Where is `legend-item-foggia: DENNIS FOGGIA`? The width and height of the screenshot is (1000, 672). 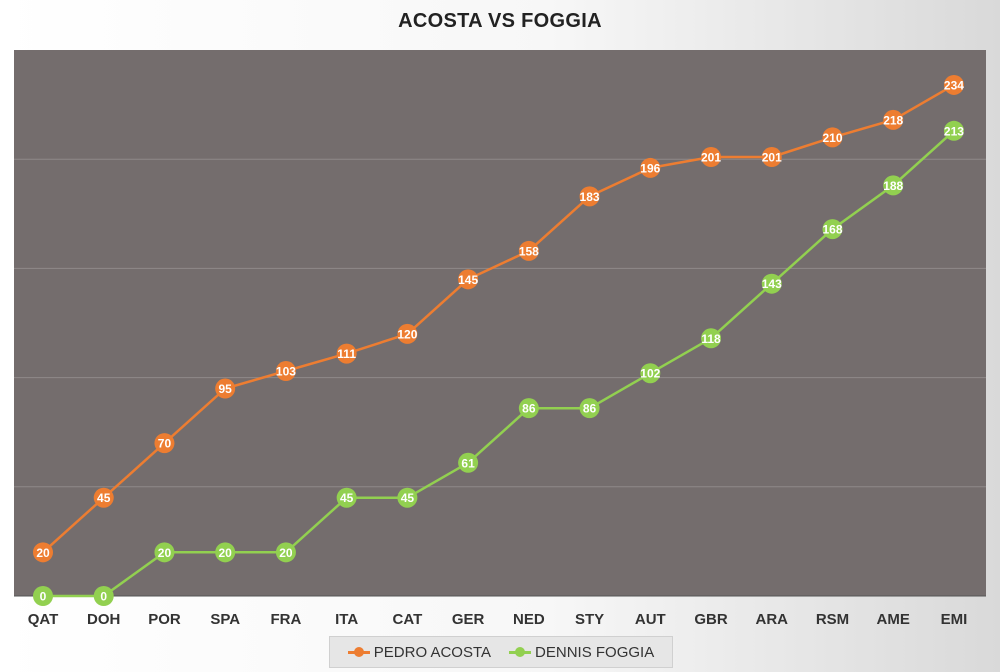 legend-item-foggia: DENNIS FOGGIA is located at coordinates (581, 652).